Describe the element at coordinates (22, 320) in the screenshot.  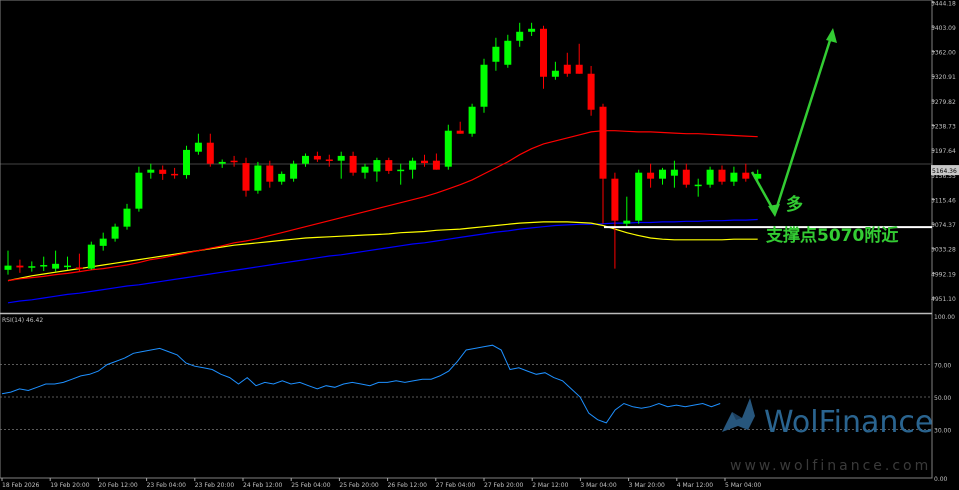
I see `rsi-label: RSI(14) 46.42` at that location.